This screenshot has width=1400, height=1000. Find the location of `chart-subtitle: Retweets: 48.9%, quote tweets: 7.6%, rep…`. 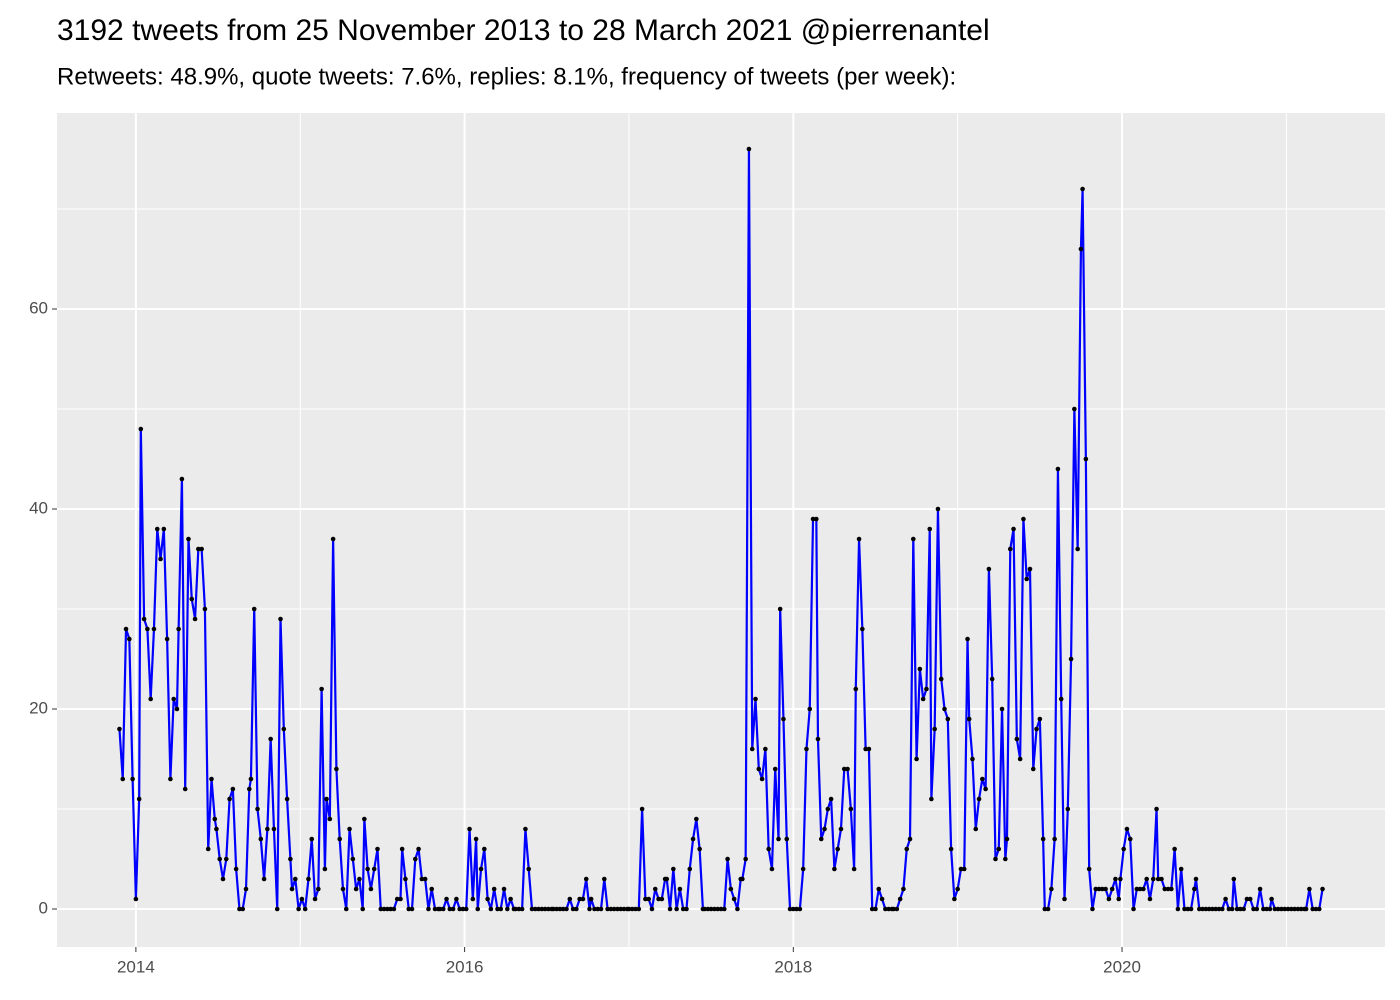

chart-subtitle: Retweets: 48.9%, quote tweets: 7.6%, rep… is located at coordinates (506, 76).